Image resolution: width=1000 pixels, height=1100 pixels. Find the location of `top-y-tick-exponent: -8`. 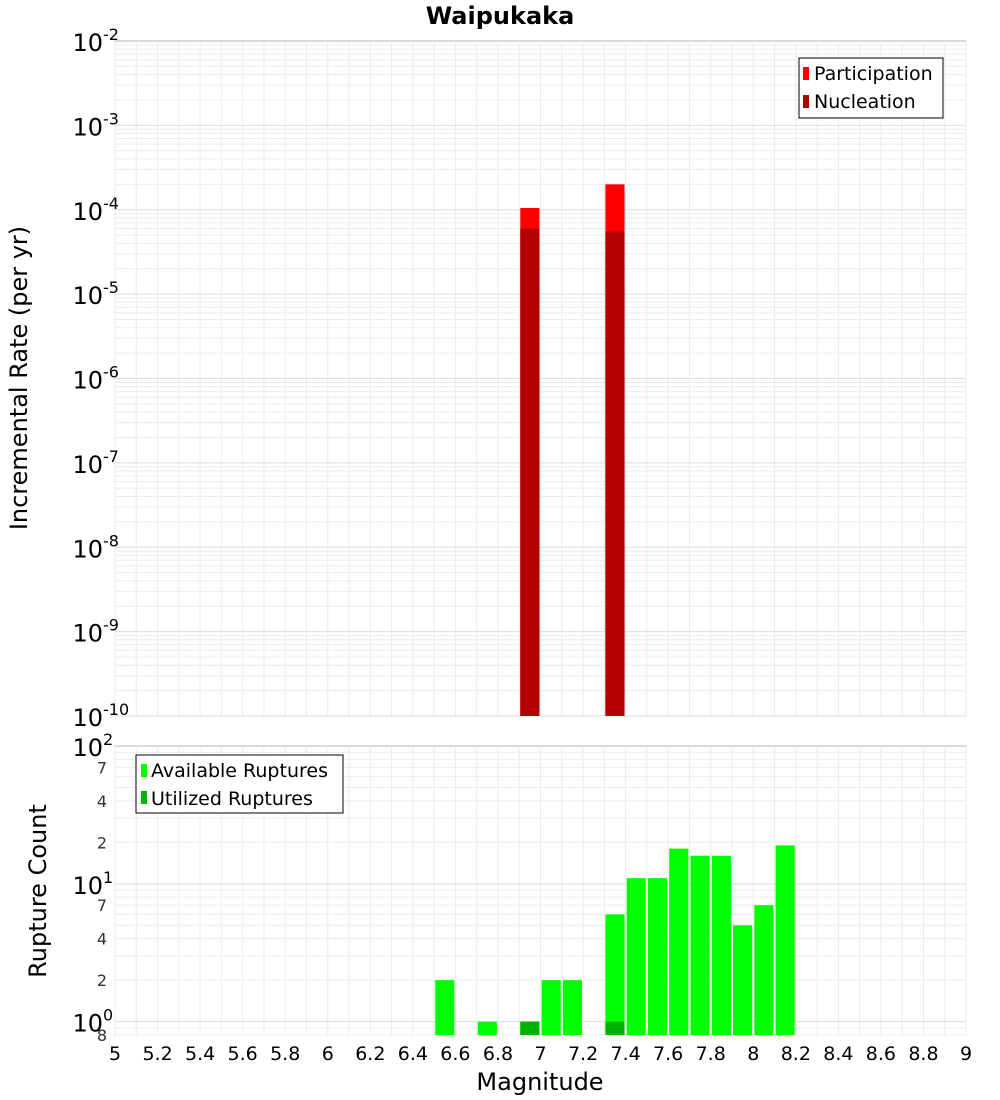

top-y-tick-exponent: -8 is located at coordinates (111, 540).